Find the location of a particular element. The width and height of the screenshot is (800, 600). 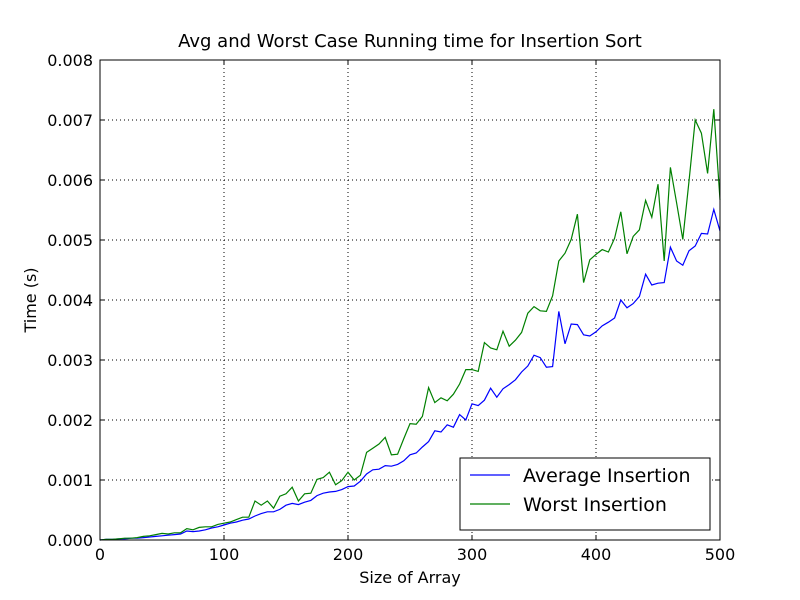

y-axis-label: Time (s) is located at coordinates (30, 300).